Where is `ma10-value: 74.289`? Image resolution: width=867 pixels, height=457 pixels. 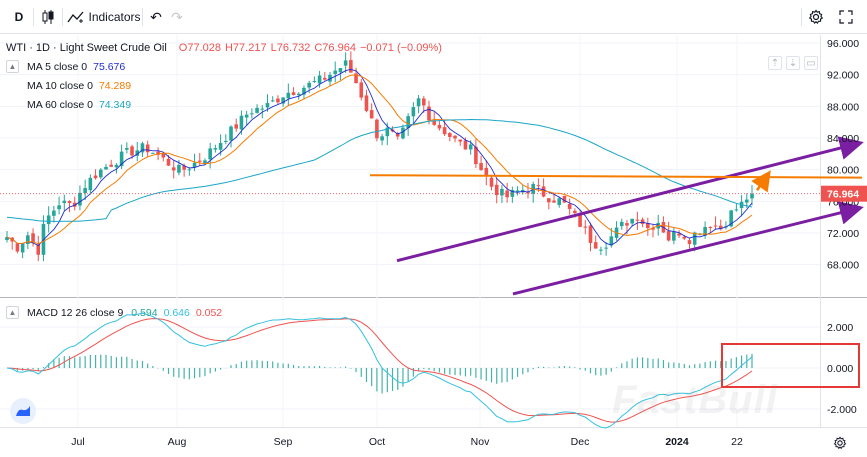 ma10-value: 74.289 is located at coordinates (115, 85).